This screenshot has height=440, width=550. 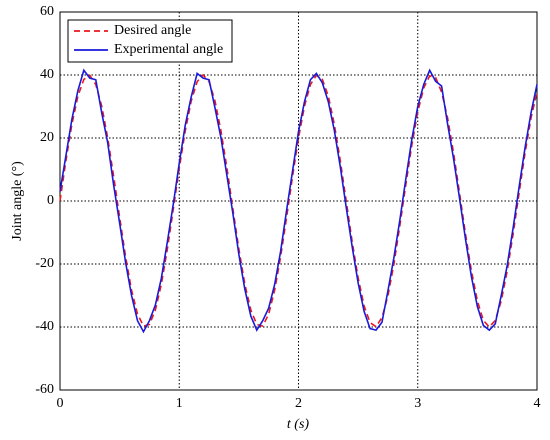 What do you see at coordinates (168, 49) in the screenshot?
I see `legend-label: Experimental angle` at bounding box center [168, 49].